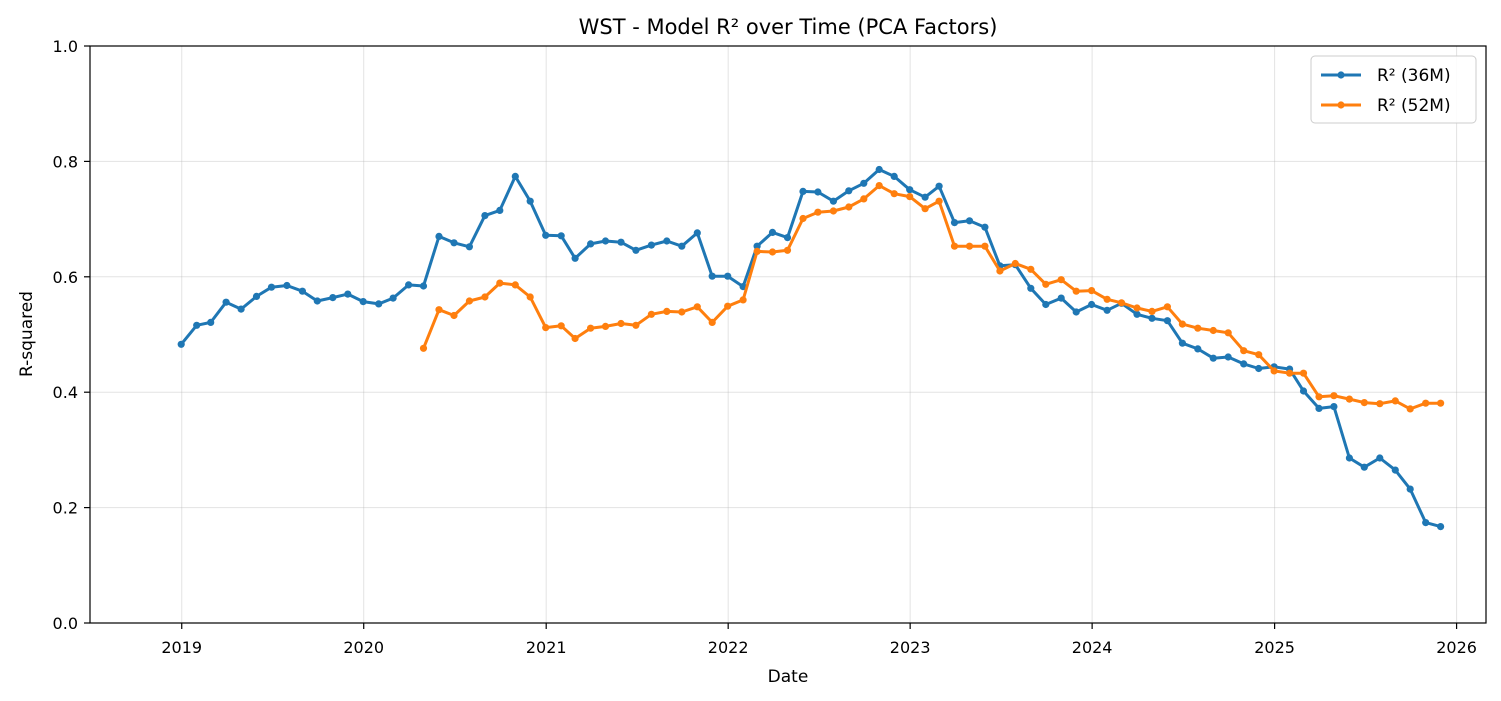  What do you see at coordinates (363, 647) in the screenshot?
I see `x-tick-label: 2020` at bounding box center [363, 647].